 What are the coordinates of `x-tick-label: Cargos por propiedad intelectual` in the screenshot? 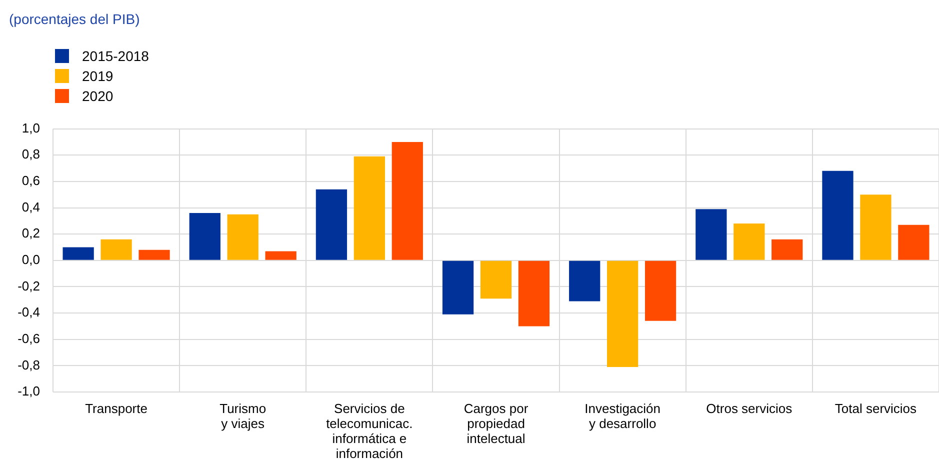 It's located at (496, 423).